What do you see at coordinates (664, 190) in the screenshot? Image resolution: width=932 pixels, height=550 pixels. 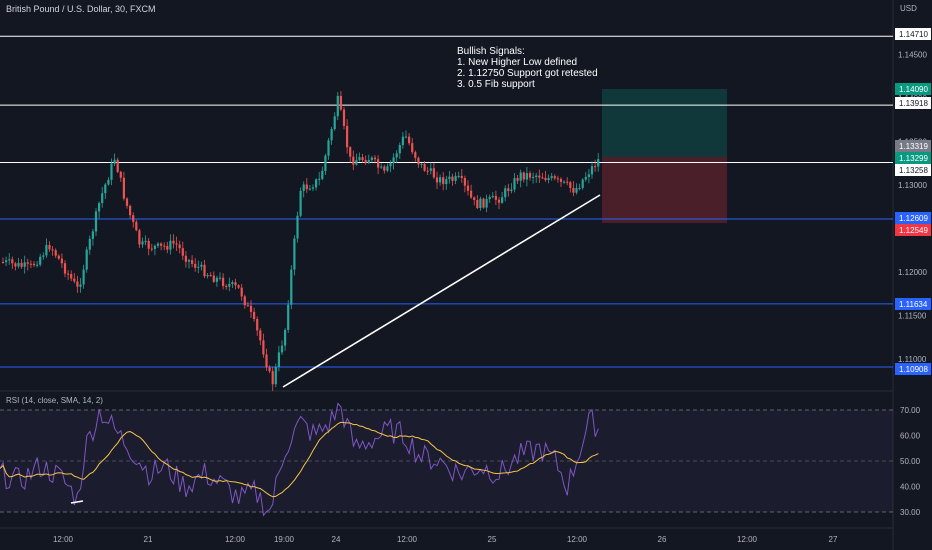 I see `stop-zone` at bounding box center [664, 190].